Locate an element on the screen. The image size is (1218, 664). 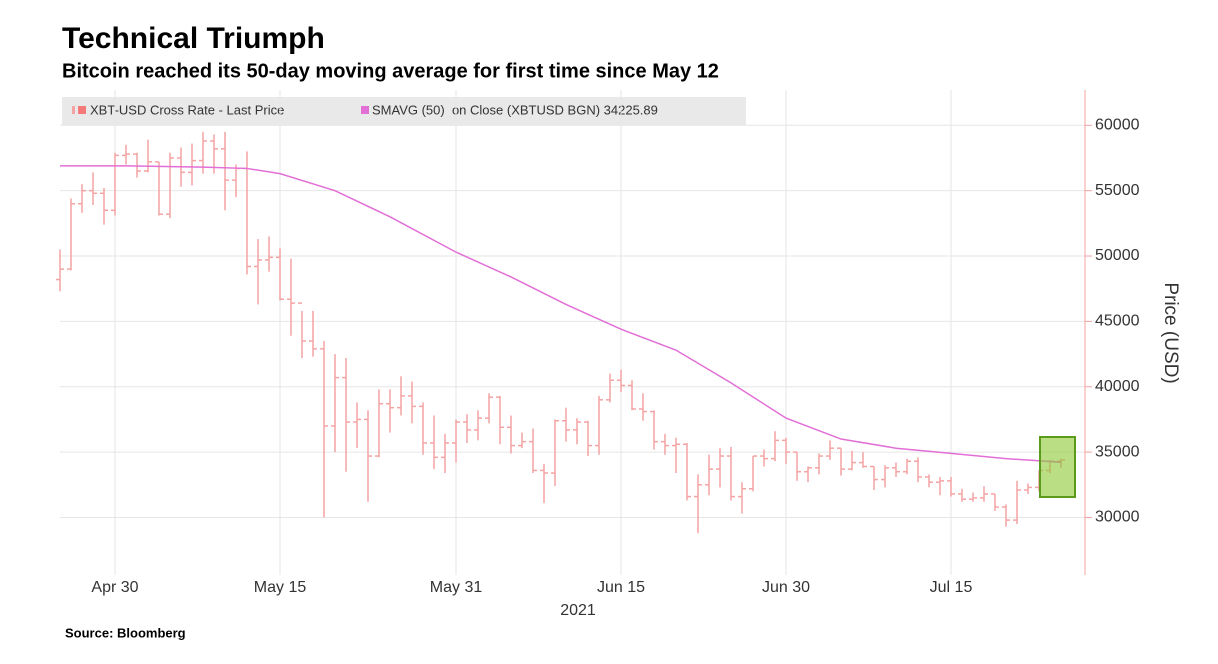
x-tick-label: Jun 30 is located at coordinates (786, 587).